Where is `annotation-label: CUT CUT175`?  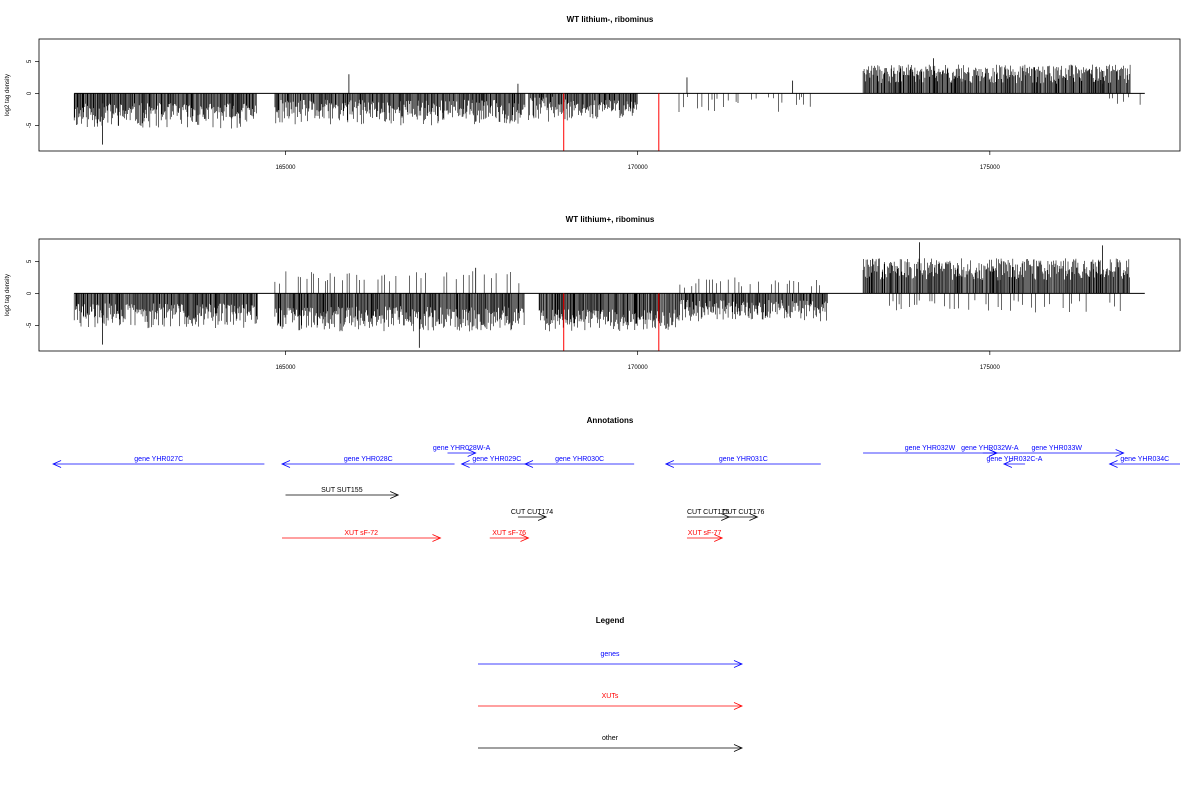
annotation-label: CUT CUT175 is located at coordinates (708, 512).